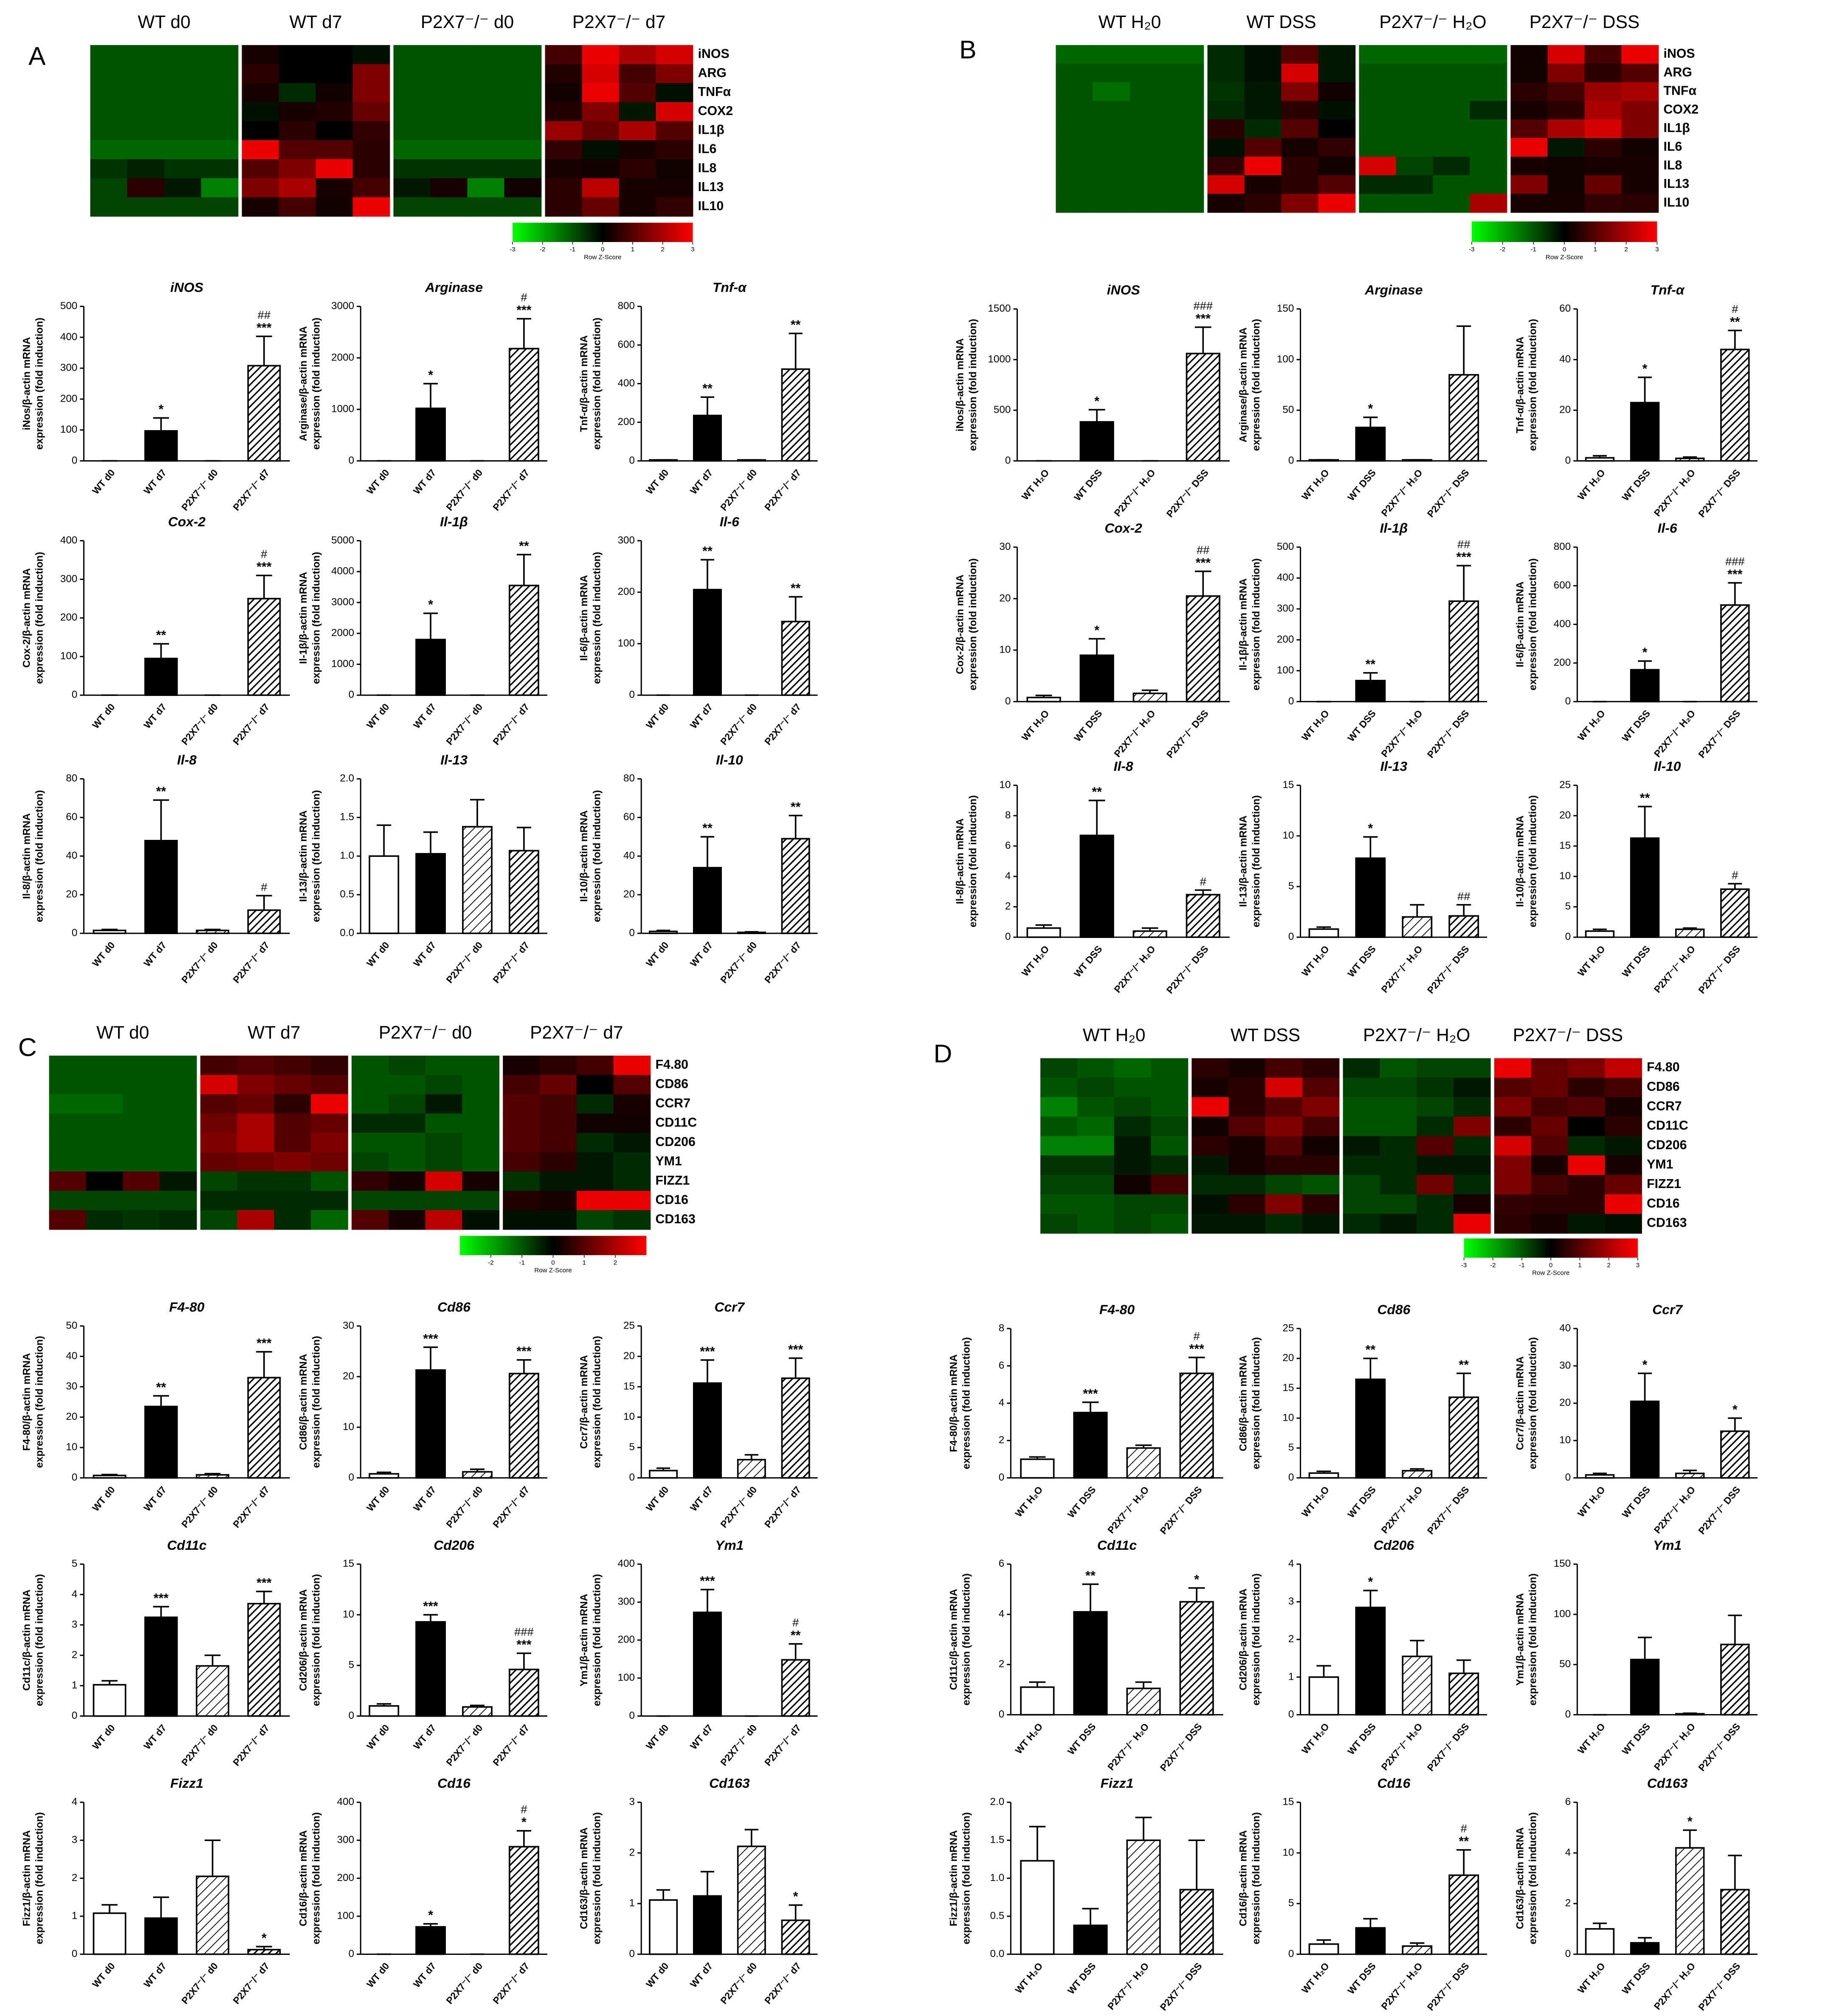 The width and height of the screenshot is (1831, 2016). What do you see at coordinates (584, 383) in the screenshot?
I see `y-axis-label: Tnf-α/β-actin mRNA` at bounding box center [584, 383].